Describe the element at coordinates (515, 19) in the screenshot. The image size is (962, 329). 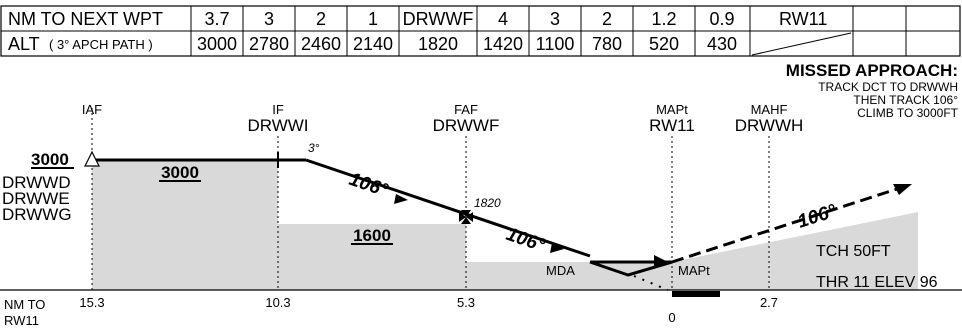
I see `row1-values: 3.7 3 2 1 DRWWF 4 3 2 1.2 0.9 RW11` at that location.